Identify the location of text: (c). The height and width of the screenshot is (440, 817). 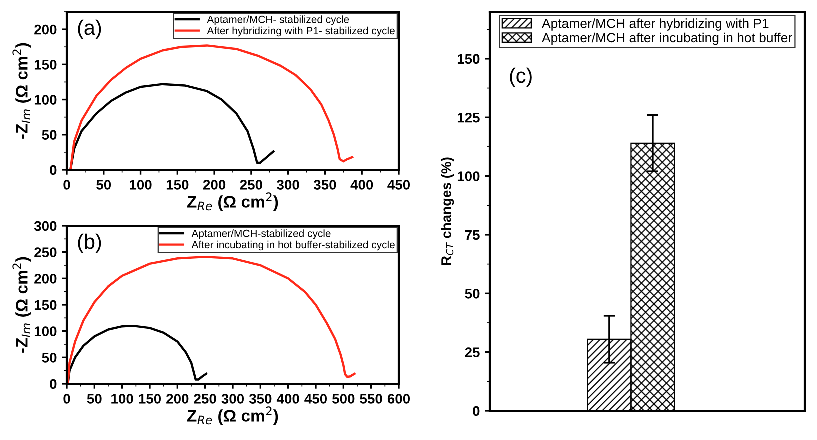
(521, 78).